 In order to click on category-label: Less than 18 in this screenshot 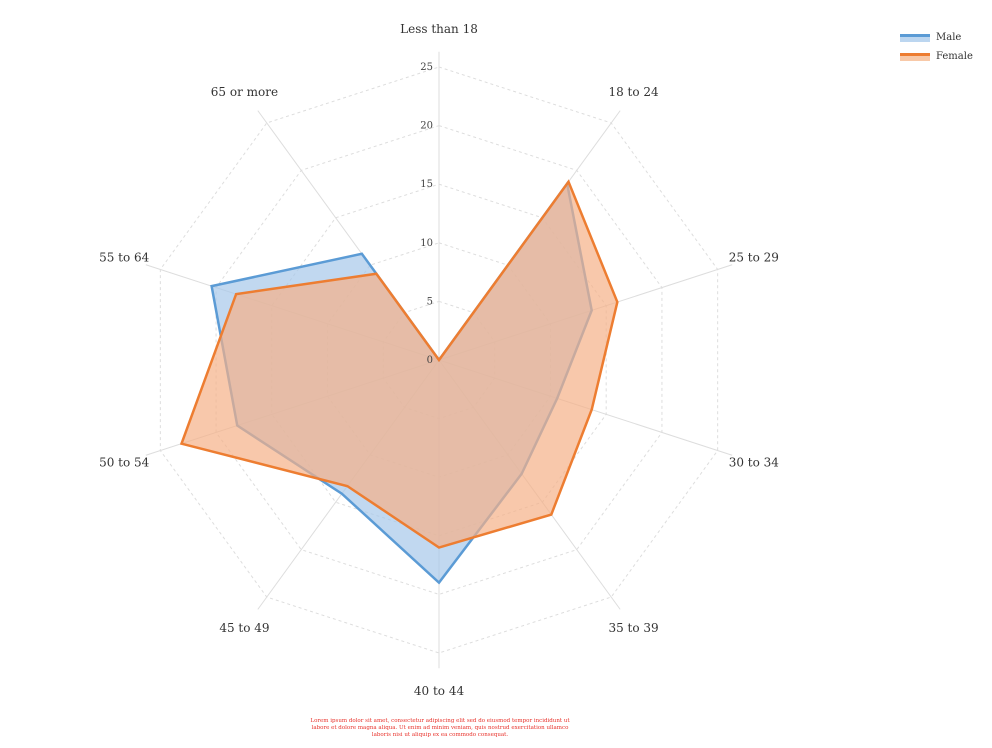, I will do `click(439, 29)`.